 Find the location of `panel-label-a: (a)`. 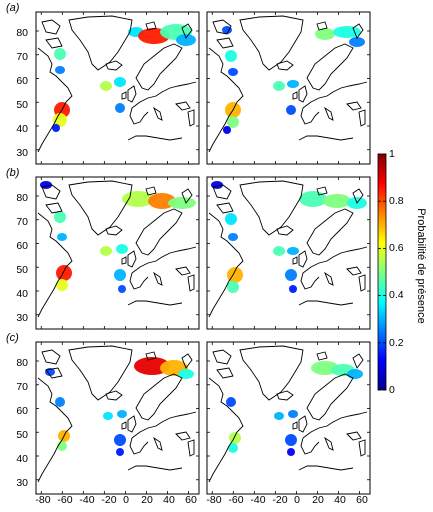

panel-label-a: (a) is located at coordinates (13, 8).